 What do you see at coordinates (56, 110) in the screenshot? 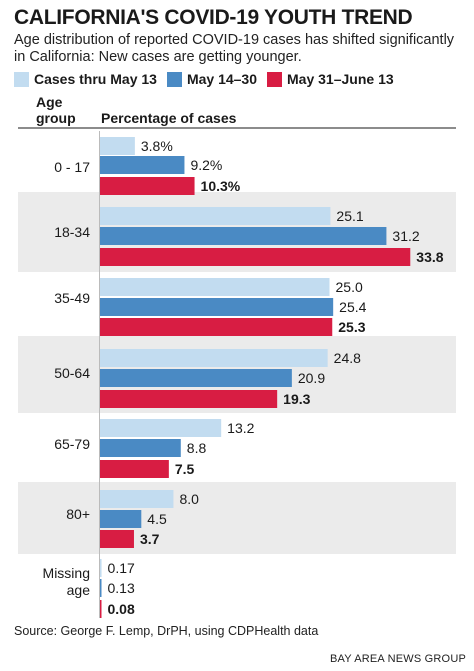
I see `age-group-header: Age group` at bounding box center [56, 110].